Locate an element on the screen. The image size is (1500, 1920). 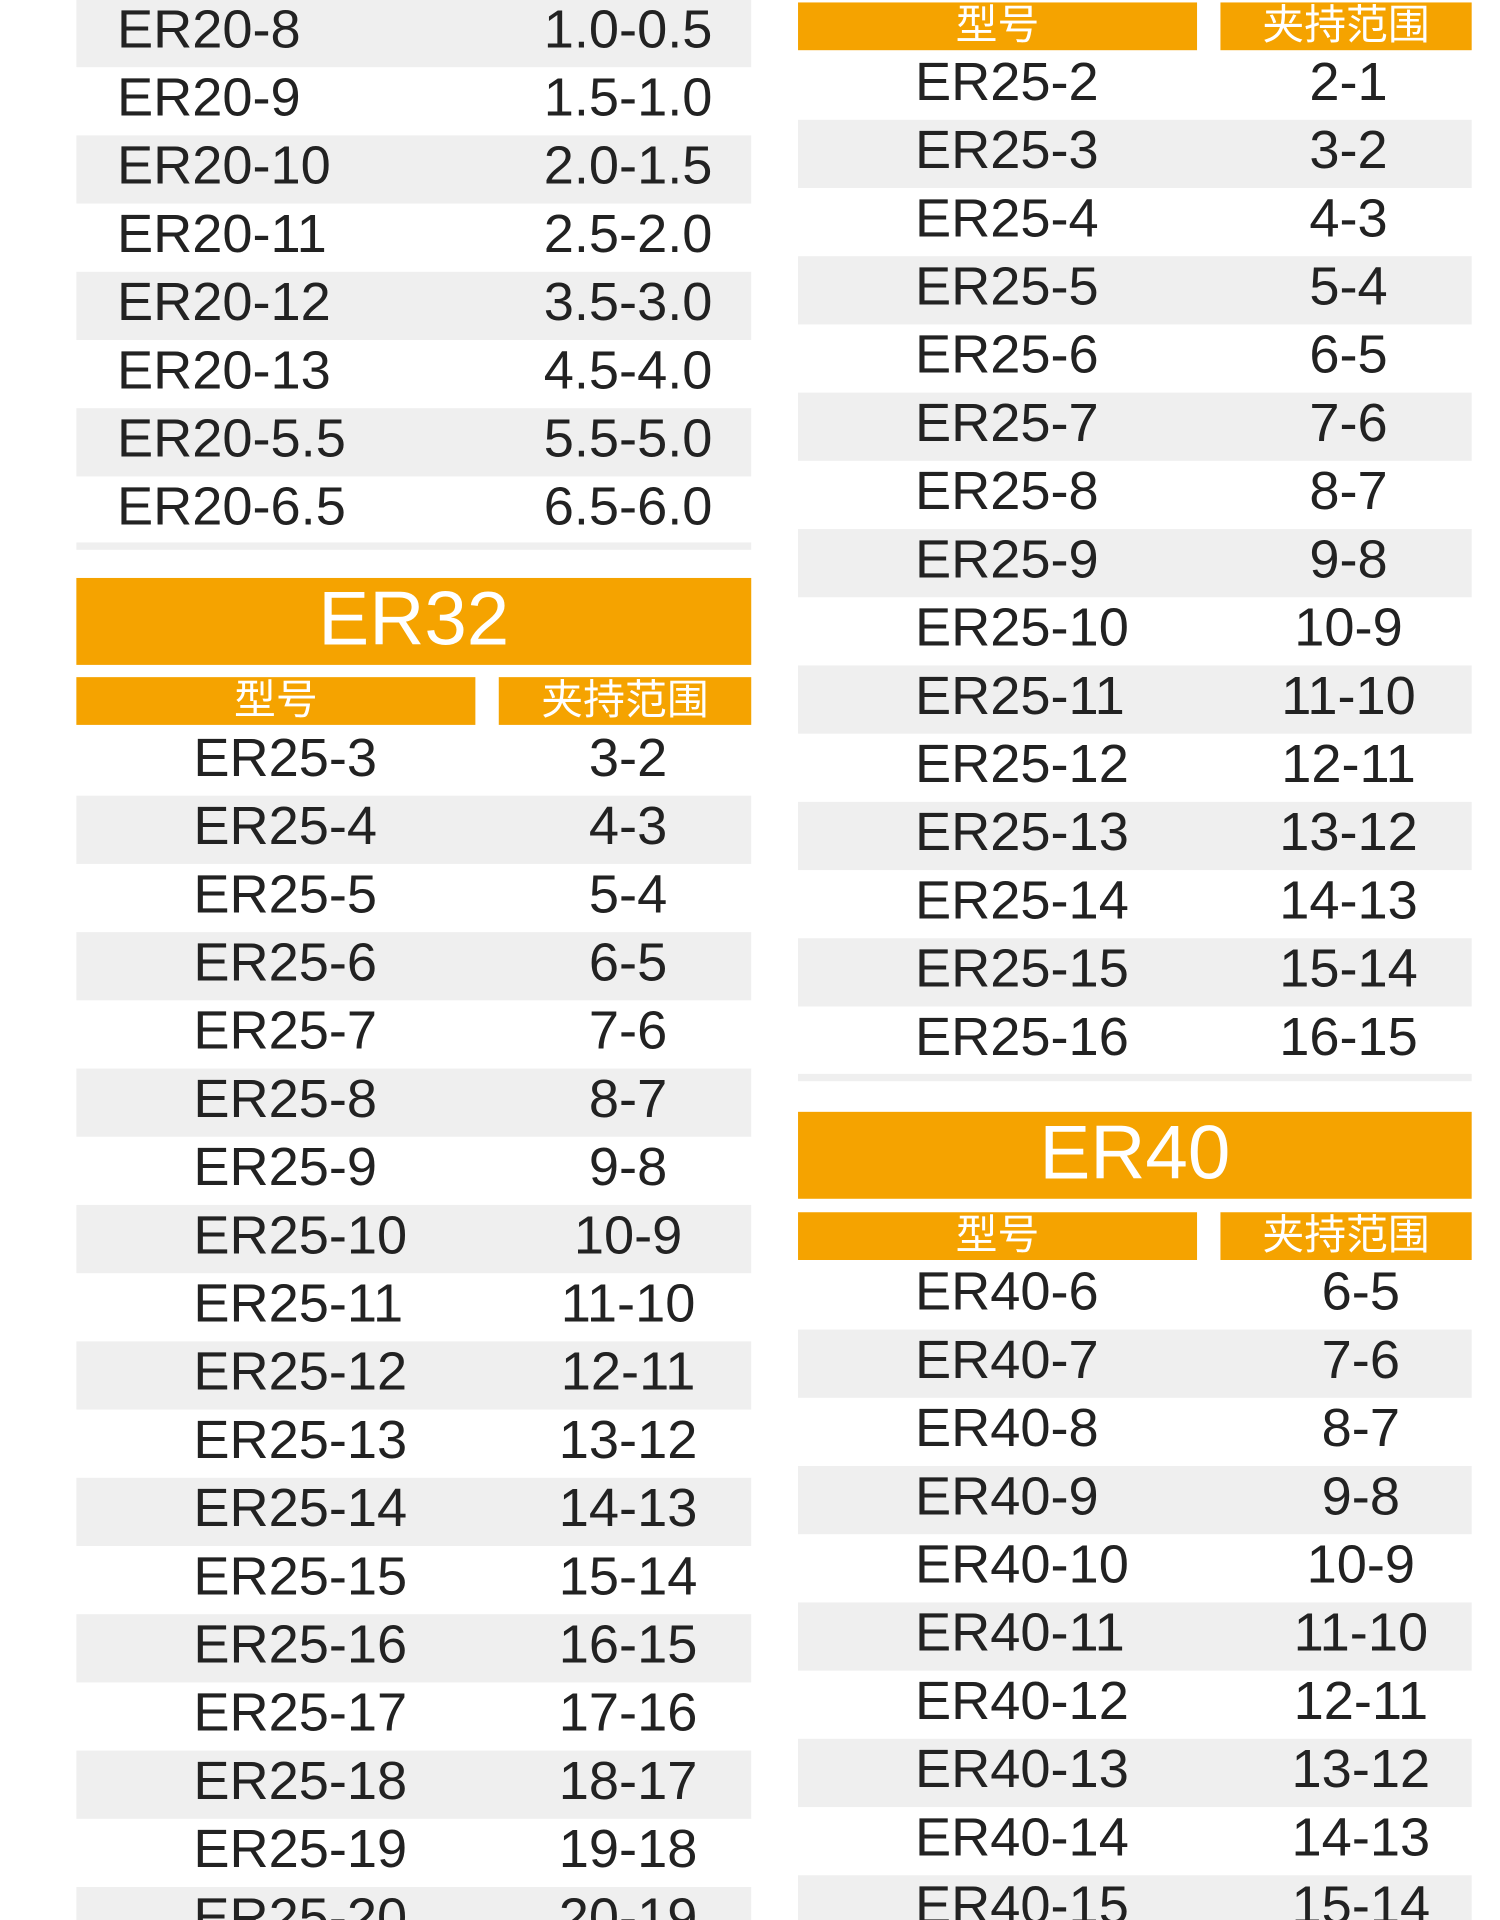
range-cell: 12-11 is located at coordinates (1361, 1701).